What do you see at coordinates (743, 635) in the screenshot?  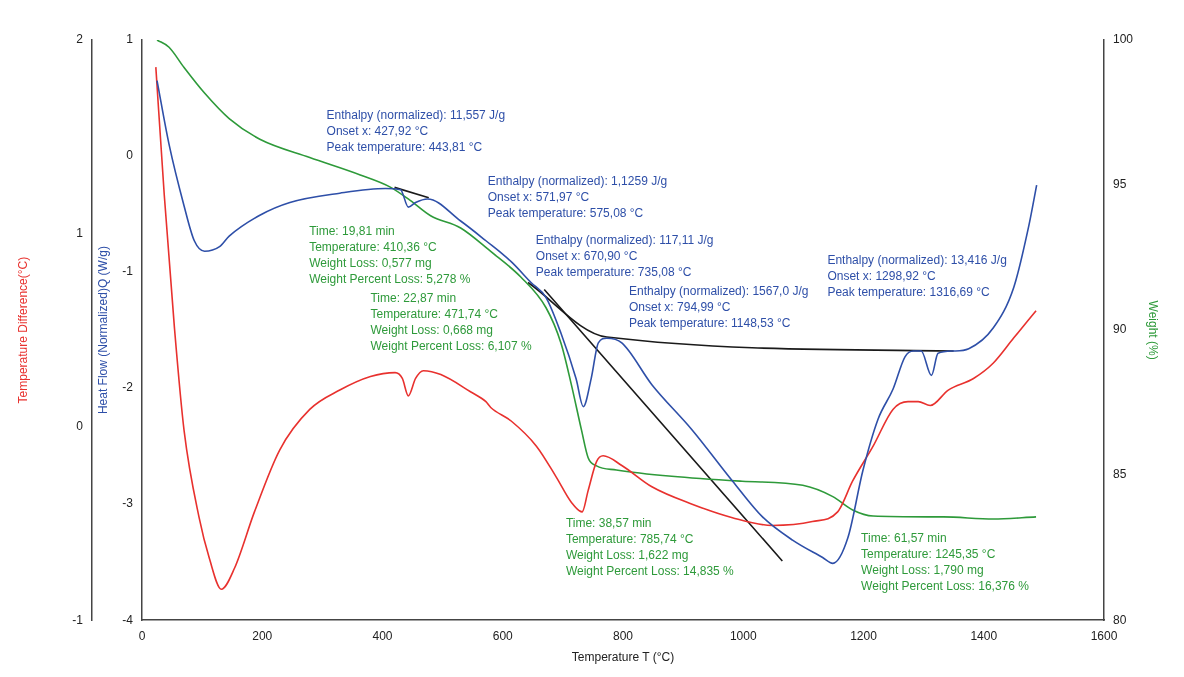 I see `x-tick-label: 1000` at bounding box center [743, 635].